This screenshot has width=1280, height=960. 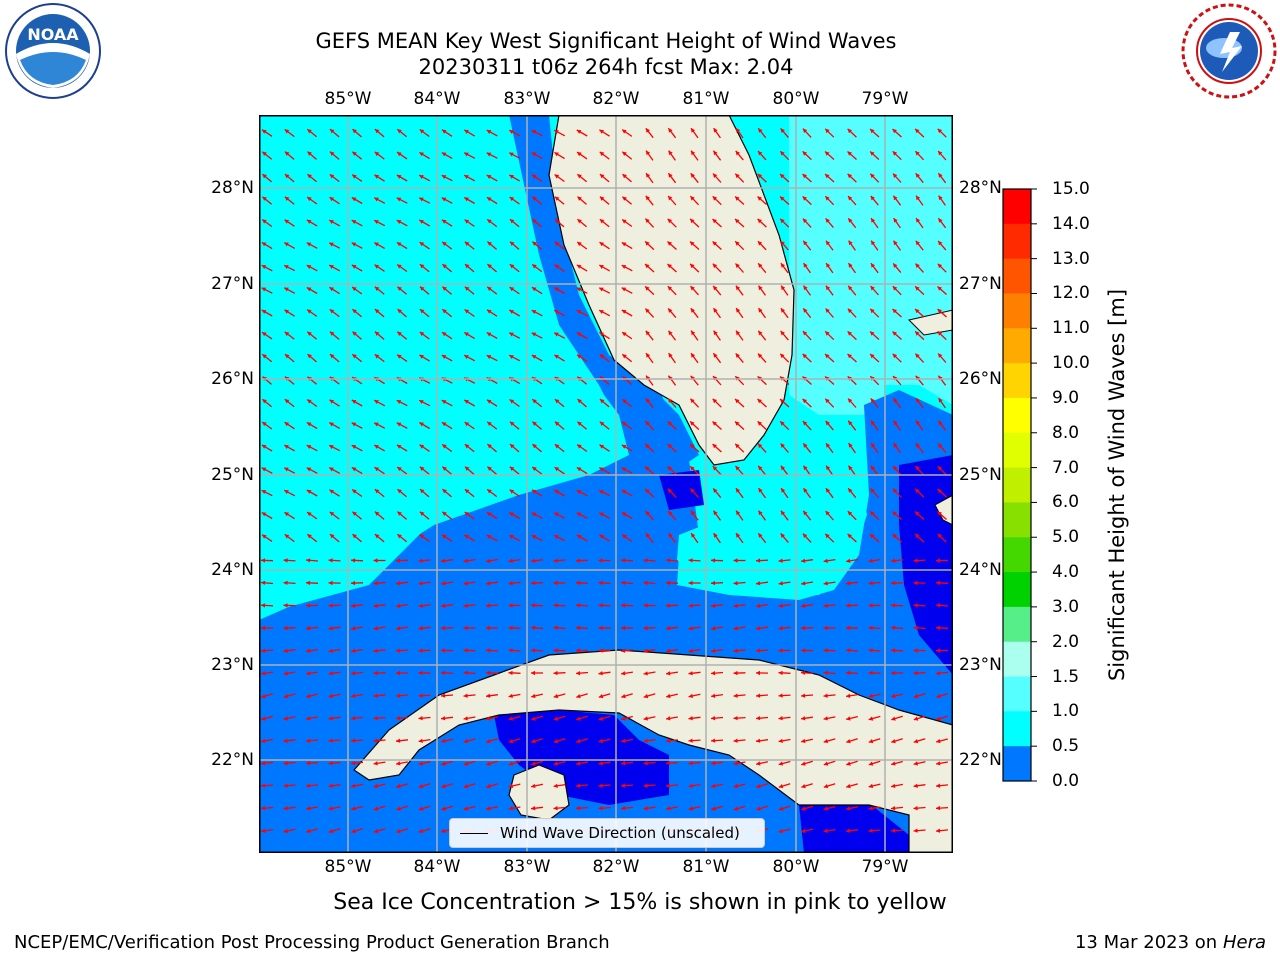 What do you see at coordinates (1071, 363) in the screenshot?
I see `colorbar-tick-label: 10.0` at bounding box center [1071, 363].